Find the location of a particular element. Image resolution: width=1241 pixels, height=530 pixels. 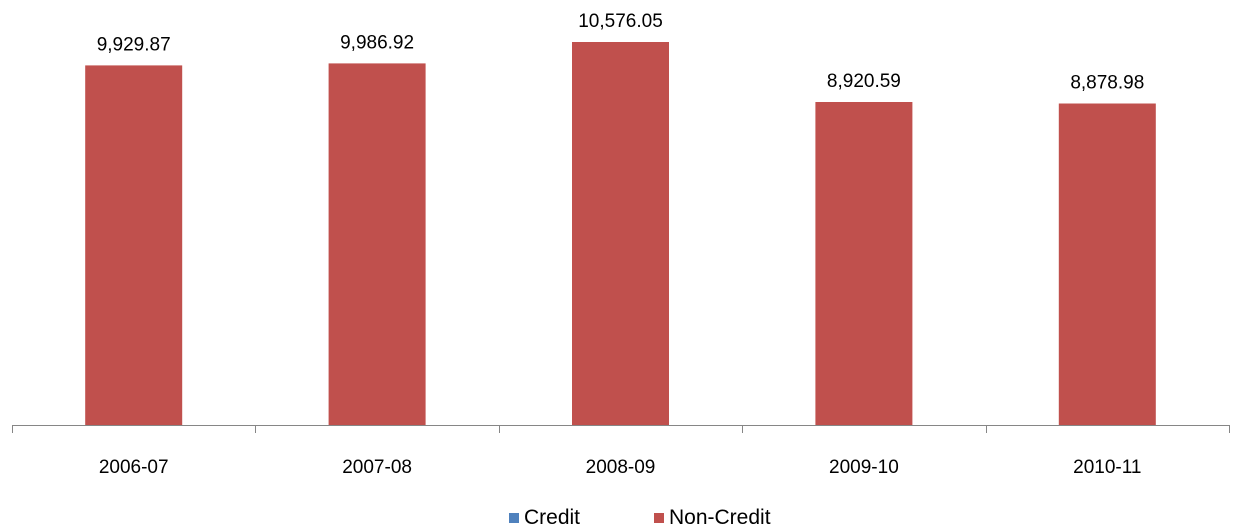

x-tick-label-2008-09: 2008-09 is located at coordinates (621, 467).